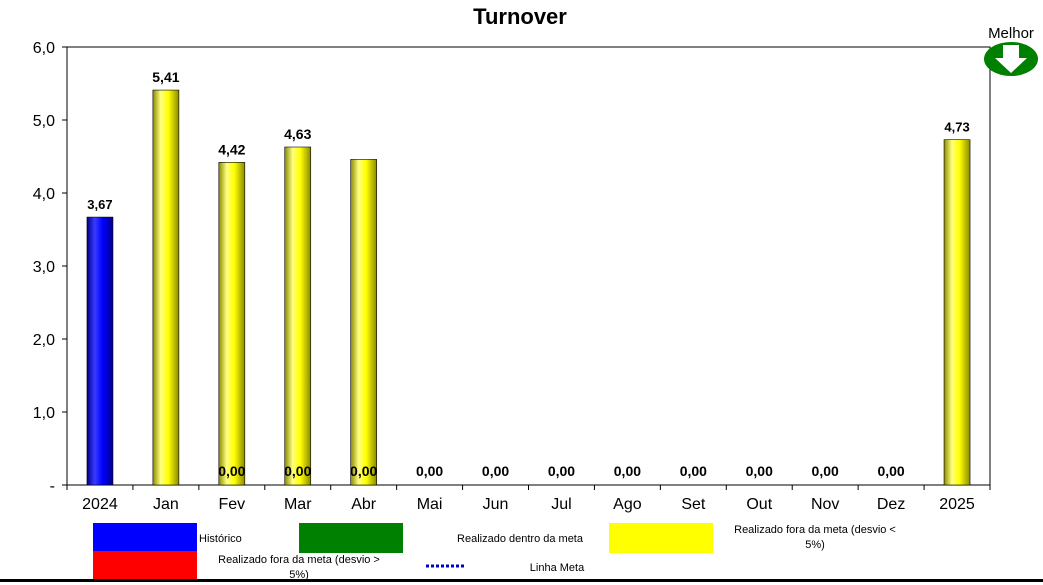  What do you see at coordinates (298, 504) in the screenshot?
I see `x-tick-label: Mar` at bounding box center [298, 504].